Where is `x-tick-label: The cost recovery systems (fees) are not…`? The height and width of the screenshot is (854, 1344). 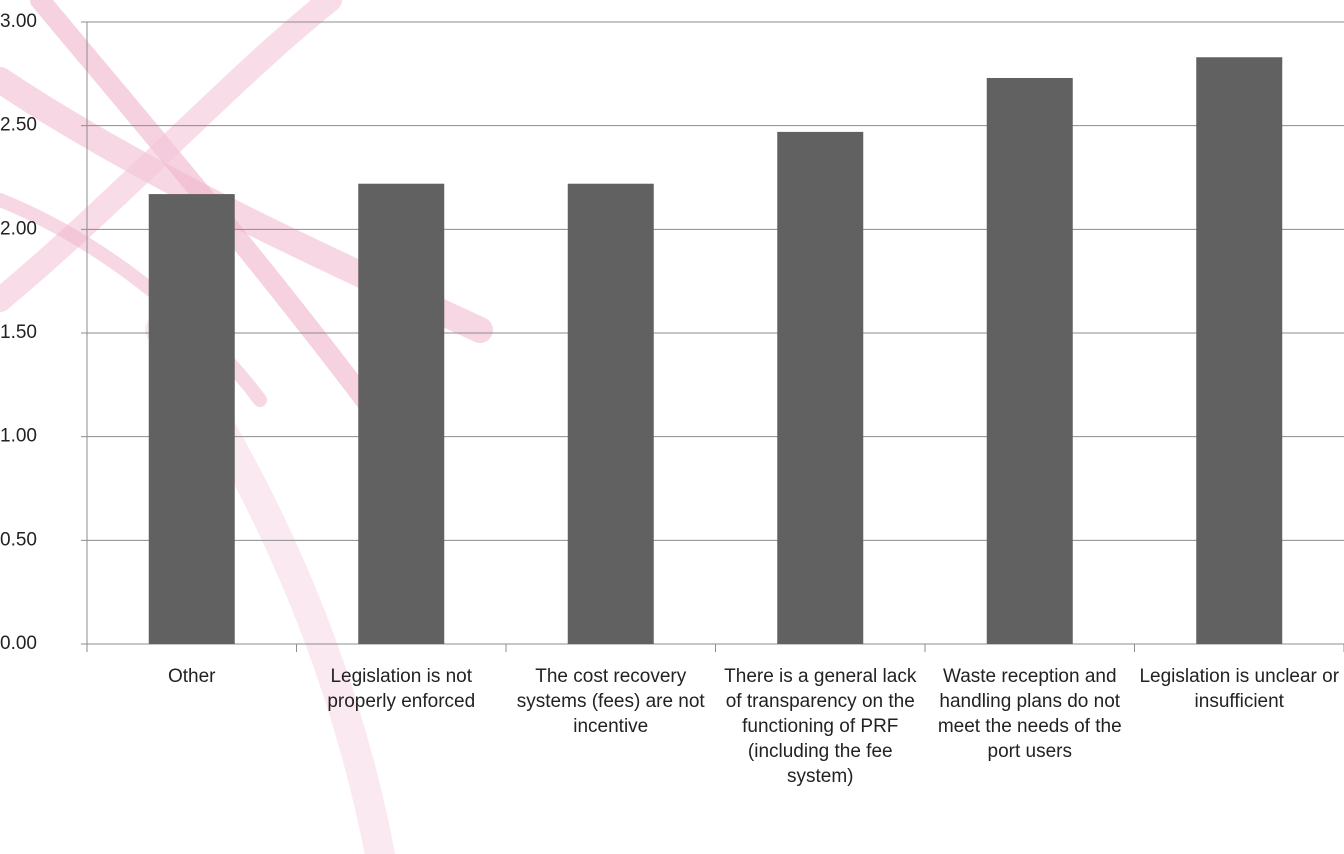
x-tick-label: The cost recovery systems (fees) are not… is located at coordinates (610, 701).